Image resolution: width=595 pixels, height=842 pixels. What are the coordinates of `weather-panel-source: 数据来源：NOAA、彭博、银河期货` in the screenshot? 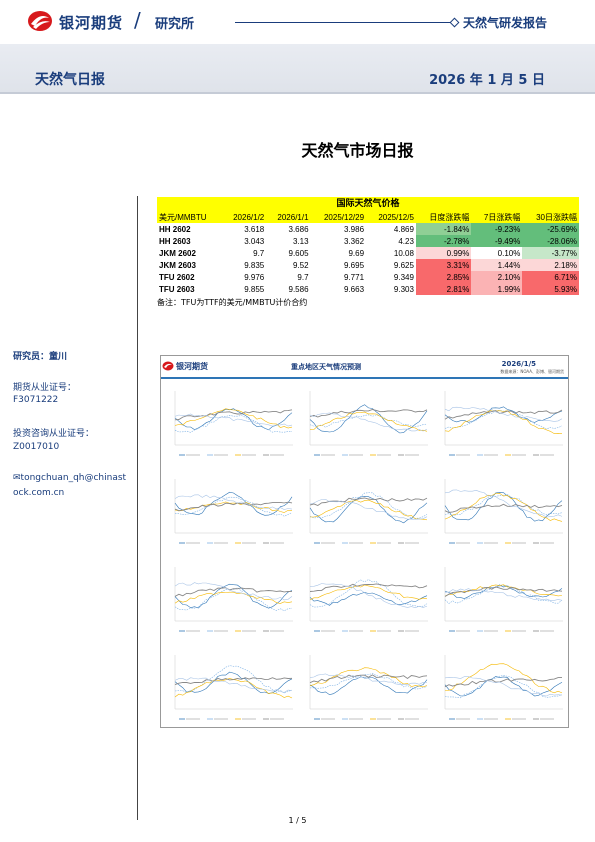 It's located at (532, 371).